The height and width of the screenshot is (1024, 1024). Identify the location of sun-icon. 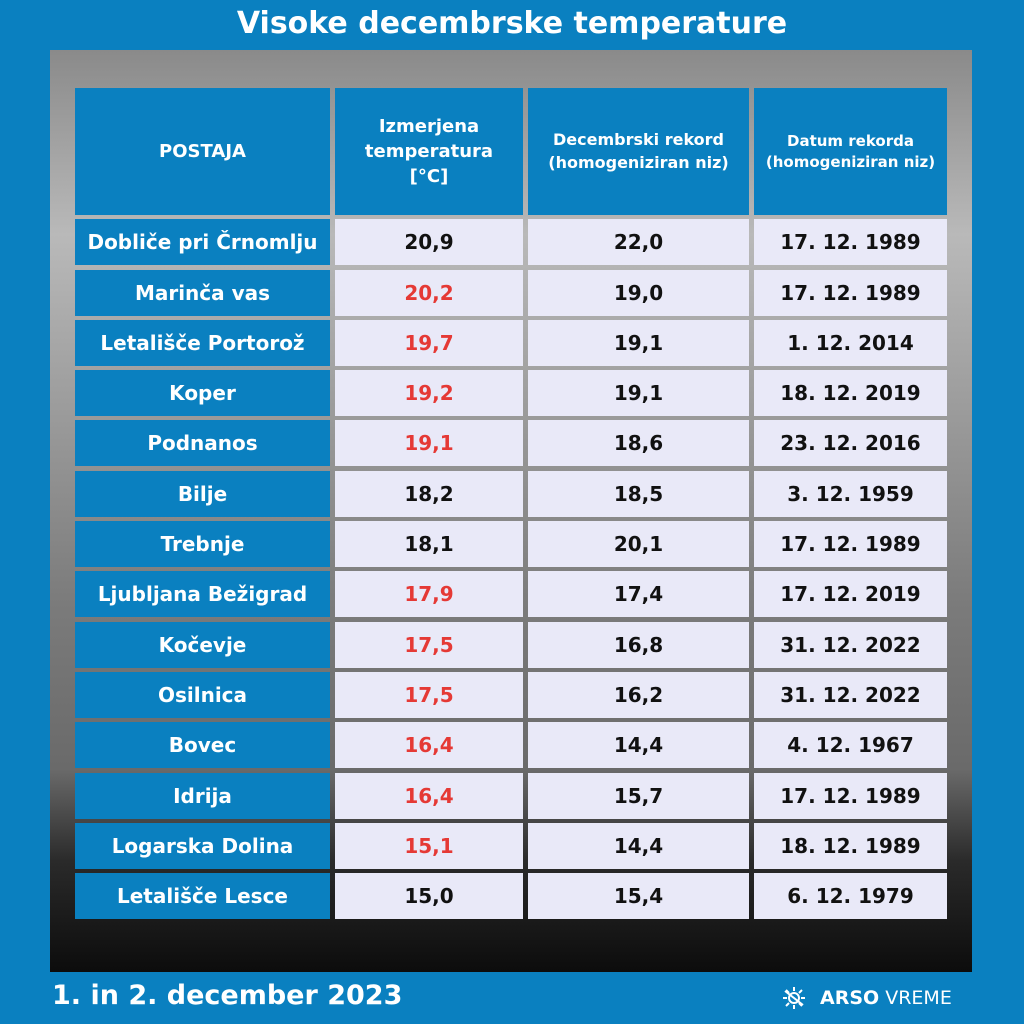
(794, 998).